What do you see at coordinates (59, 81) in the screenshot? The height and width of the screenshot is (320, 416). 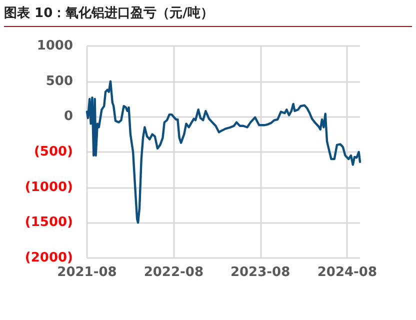 I see `y-tick-label: 500` at bounding box center [59, 81].